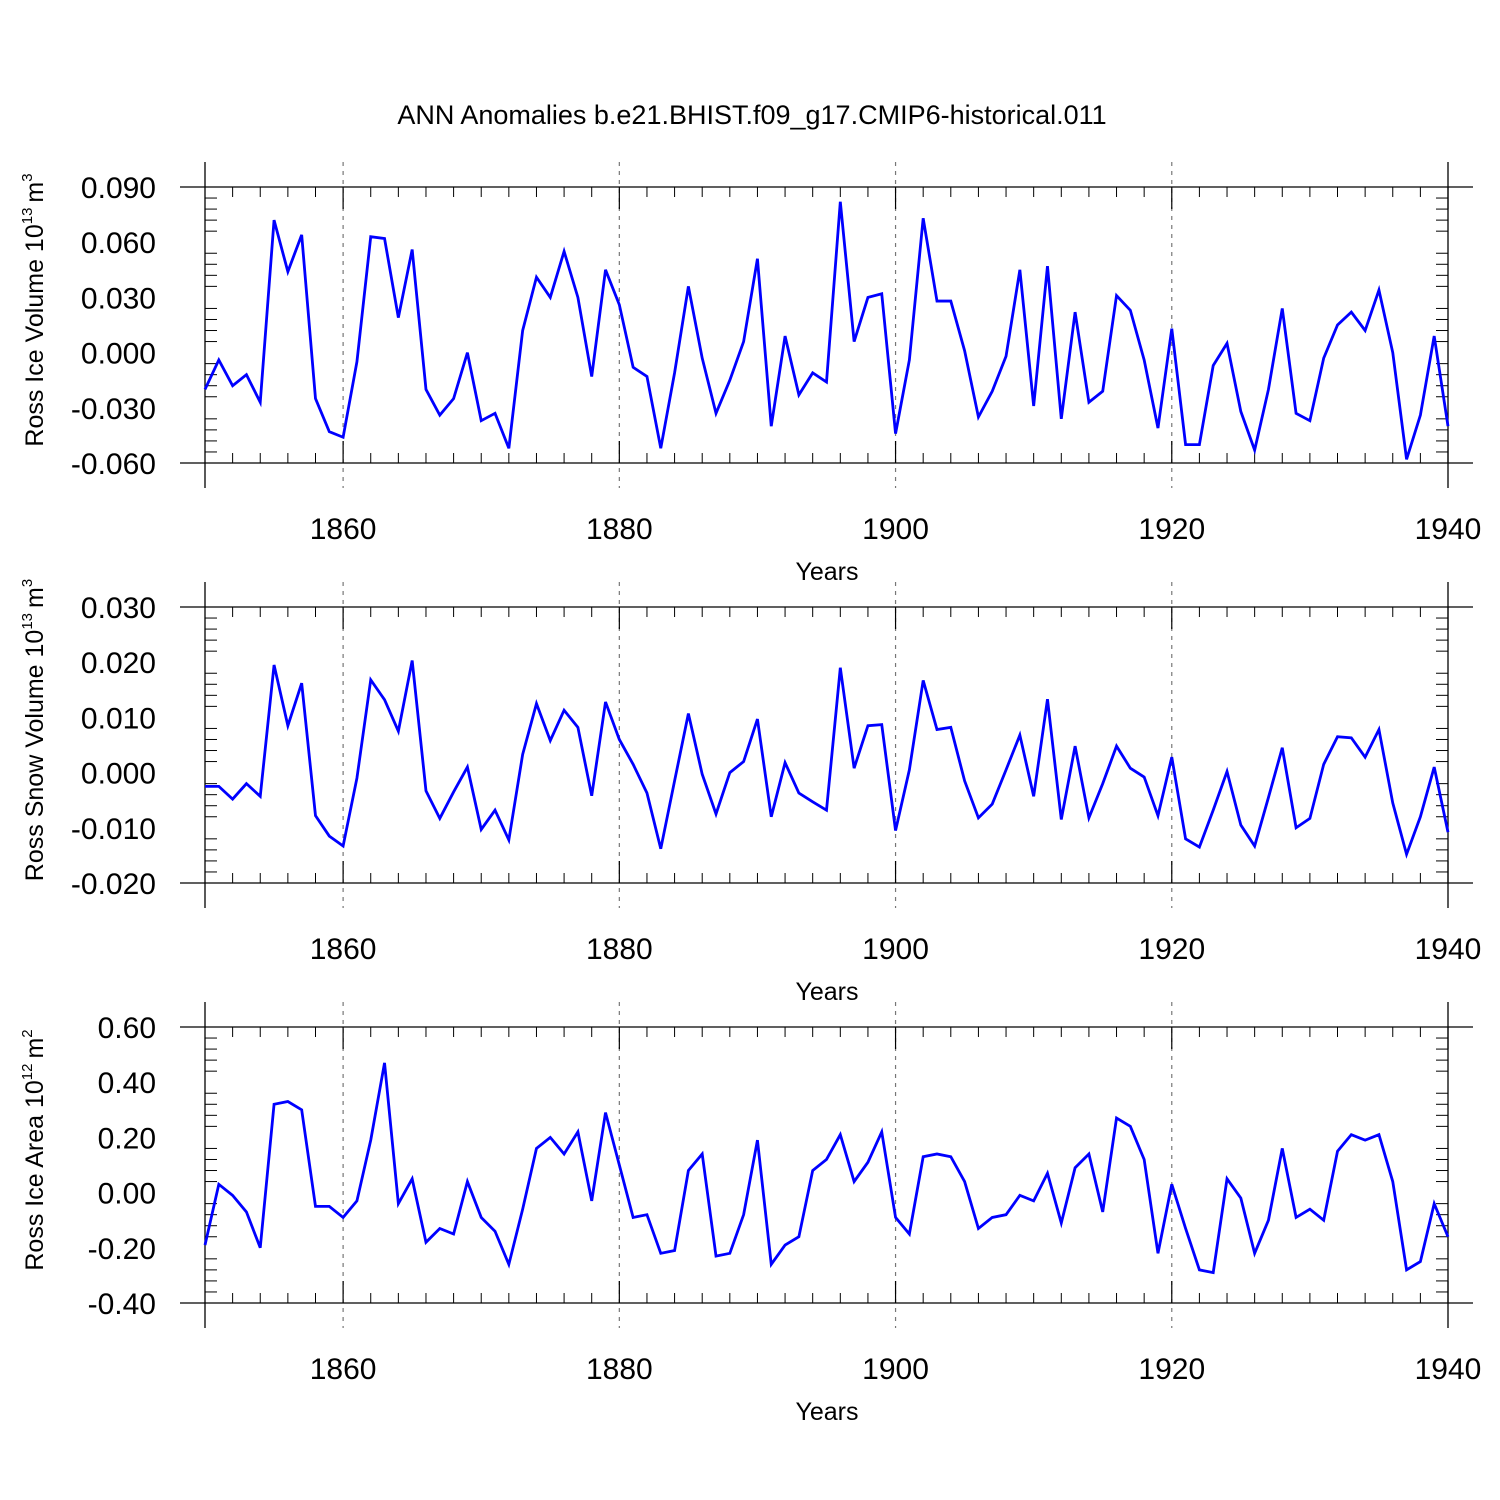  Describe the element at coordinates (127, 1138) in the screenshot. I see `y-tick-label: 0.20` at that location.